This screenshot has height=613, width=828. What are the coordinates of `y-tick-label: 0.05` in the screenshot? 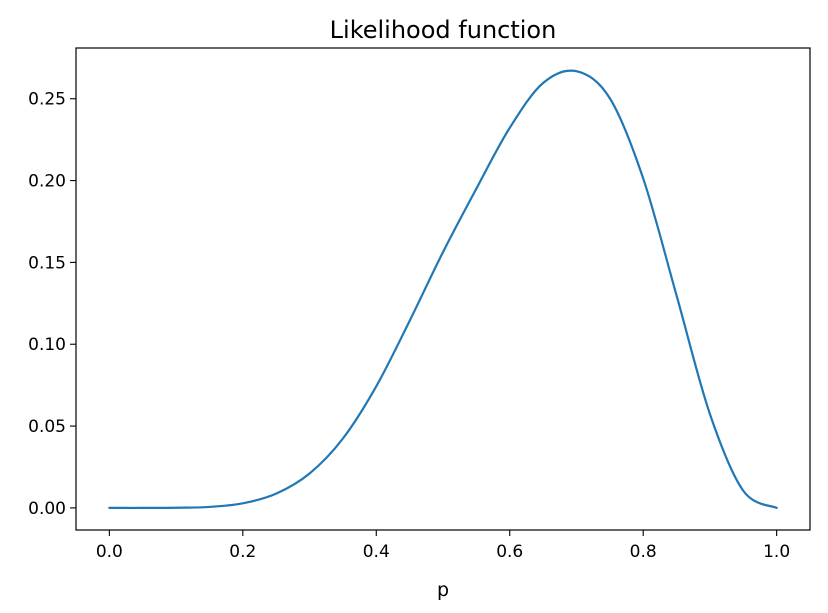 It's located at (47, 427).